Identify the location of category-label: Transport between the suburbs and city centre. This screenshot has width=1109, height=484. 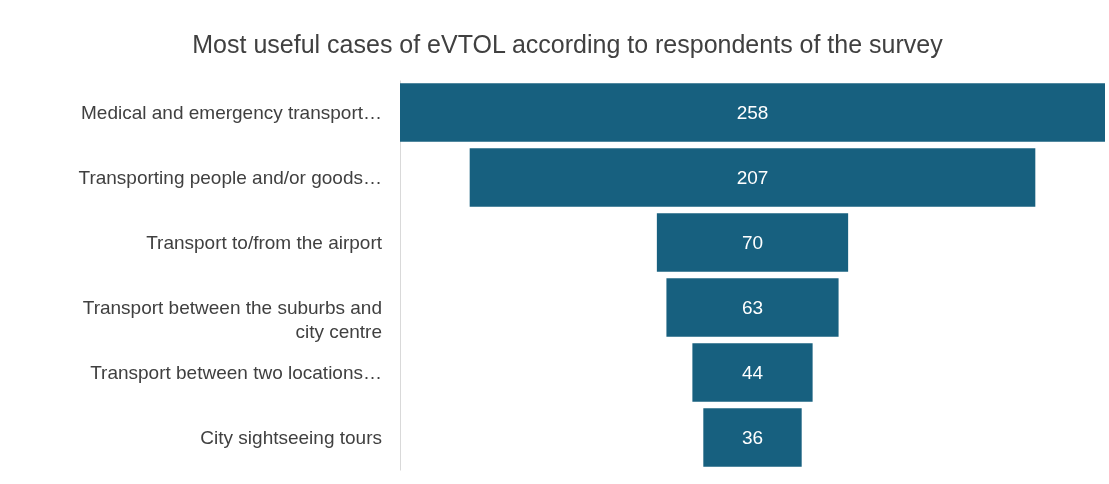
(232, 319).